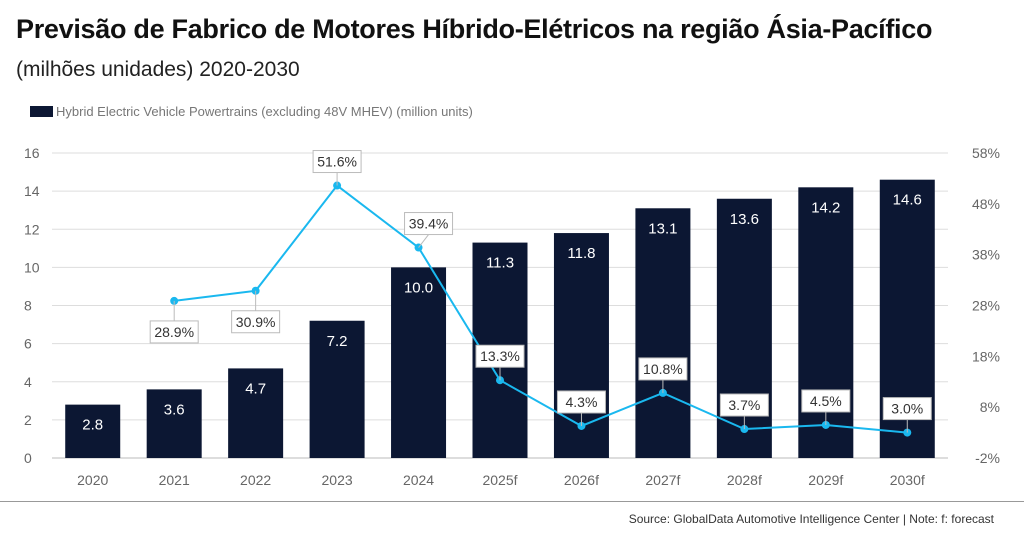 The width and height of the screenshot is (1024, 538). What do you see at coordinates (581, 480) in the screenshot?
I see `x-tick-label: 2026f` at bounding box center [581, 480].